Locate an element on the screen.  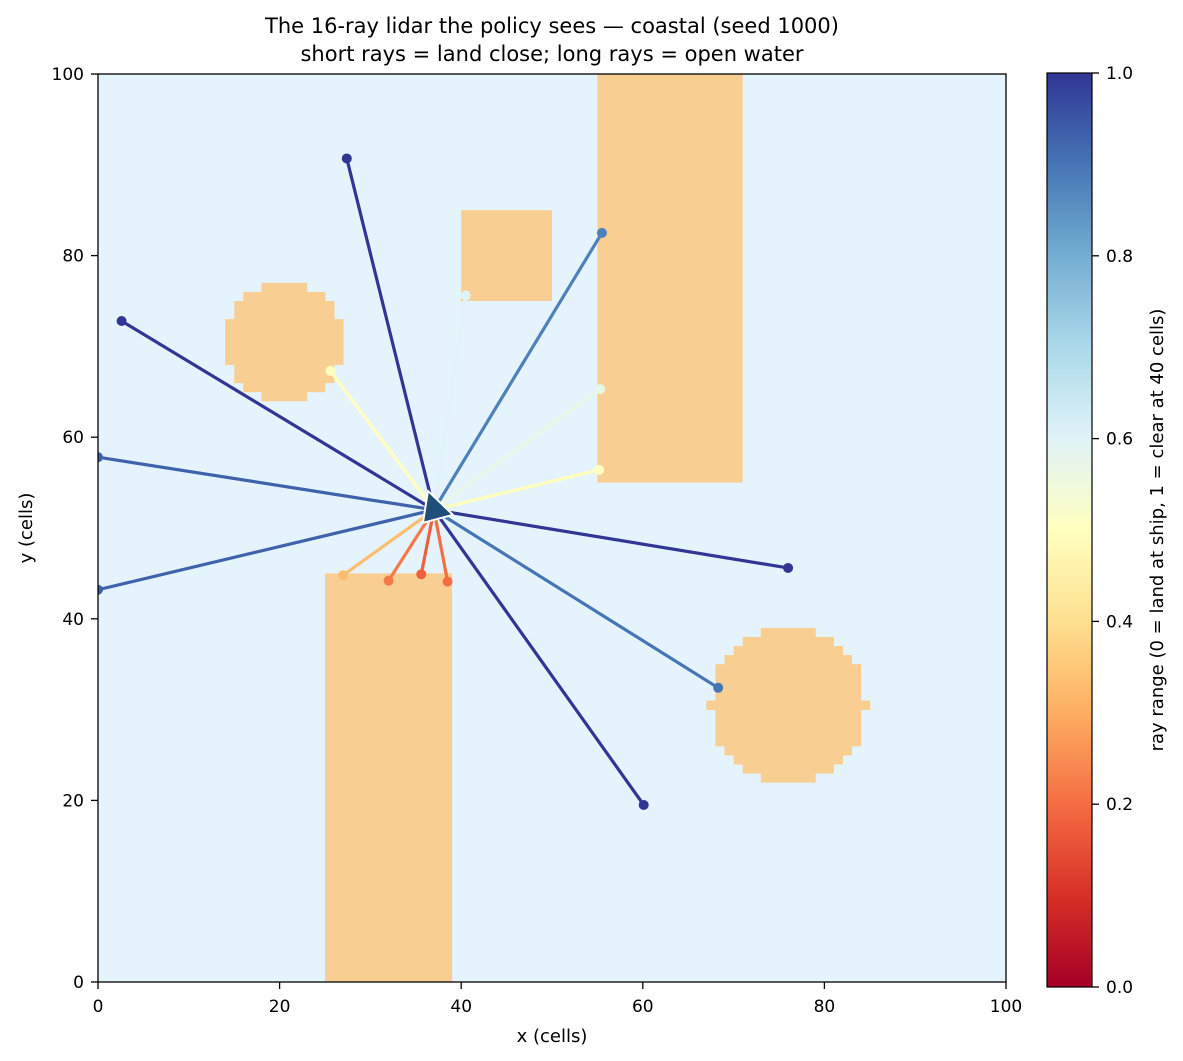
x-tick-label: 0 is located at coordinates (98, 1007).